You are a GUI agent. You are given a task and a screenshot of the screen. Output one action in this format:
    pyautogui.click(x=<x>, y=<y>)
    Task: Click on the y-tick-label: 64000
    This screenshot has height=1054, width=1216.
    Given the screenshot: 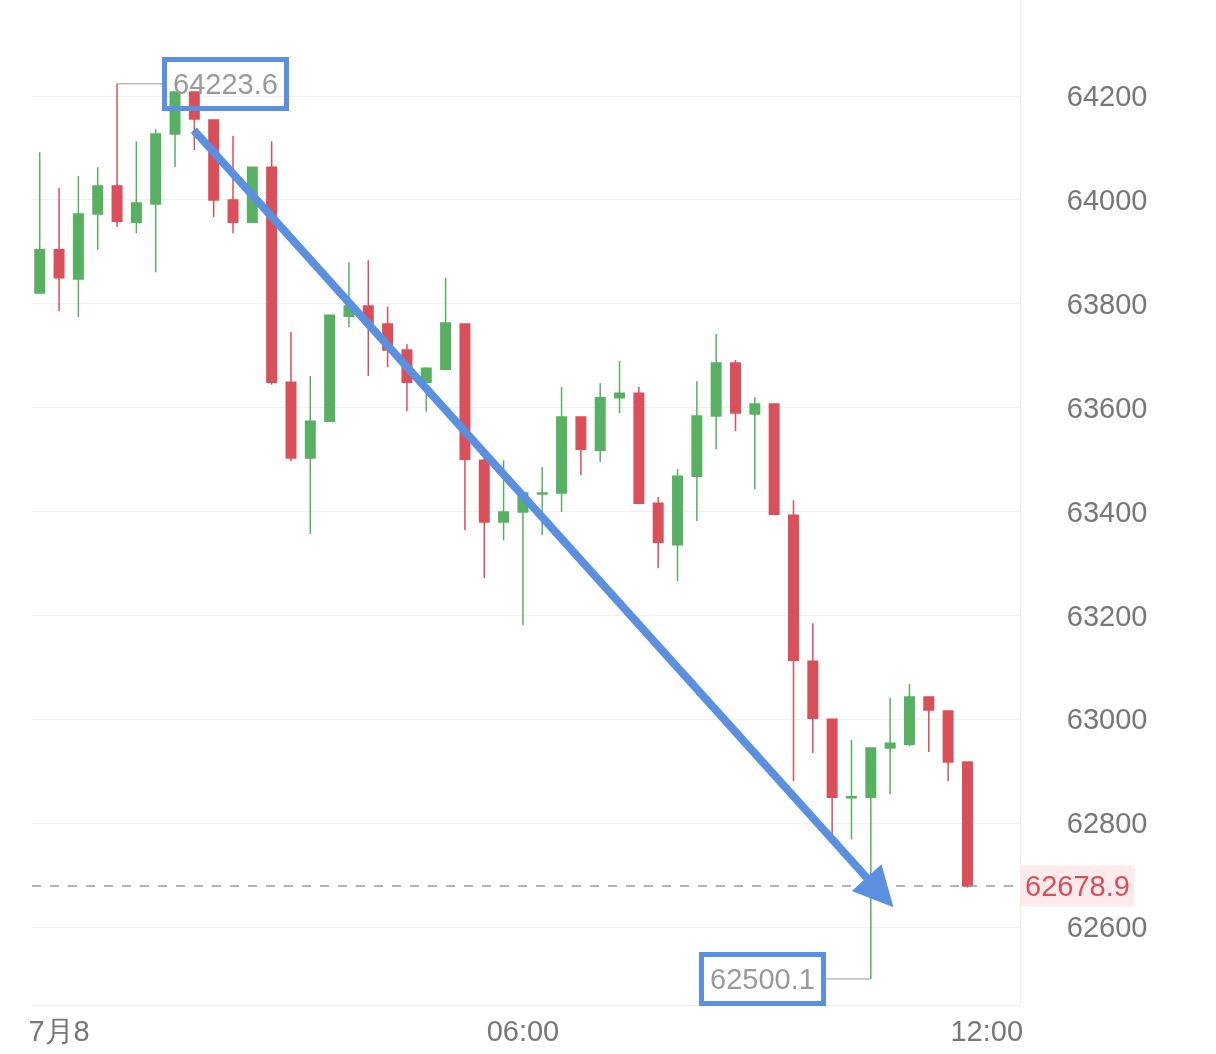 What is the action you would take?
    pyautogui.click(x=1107, y=200)
    